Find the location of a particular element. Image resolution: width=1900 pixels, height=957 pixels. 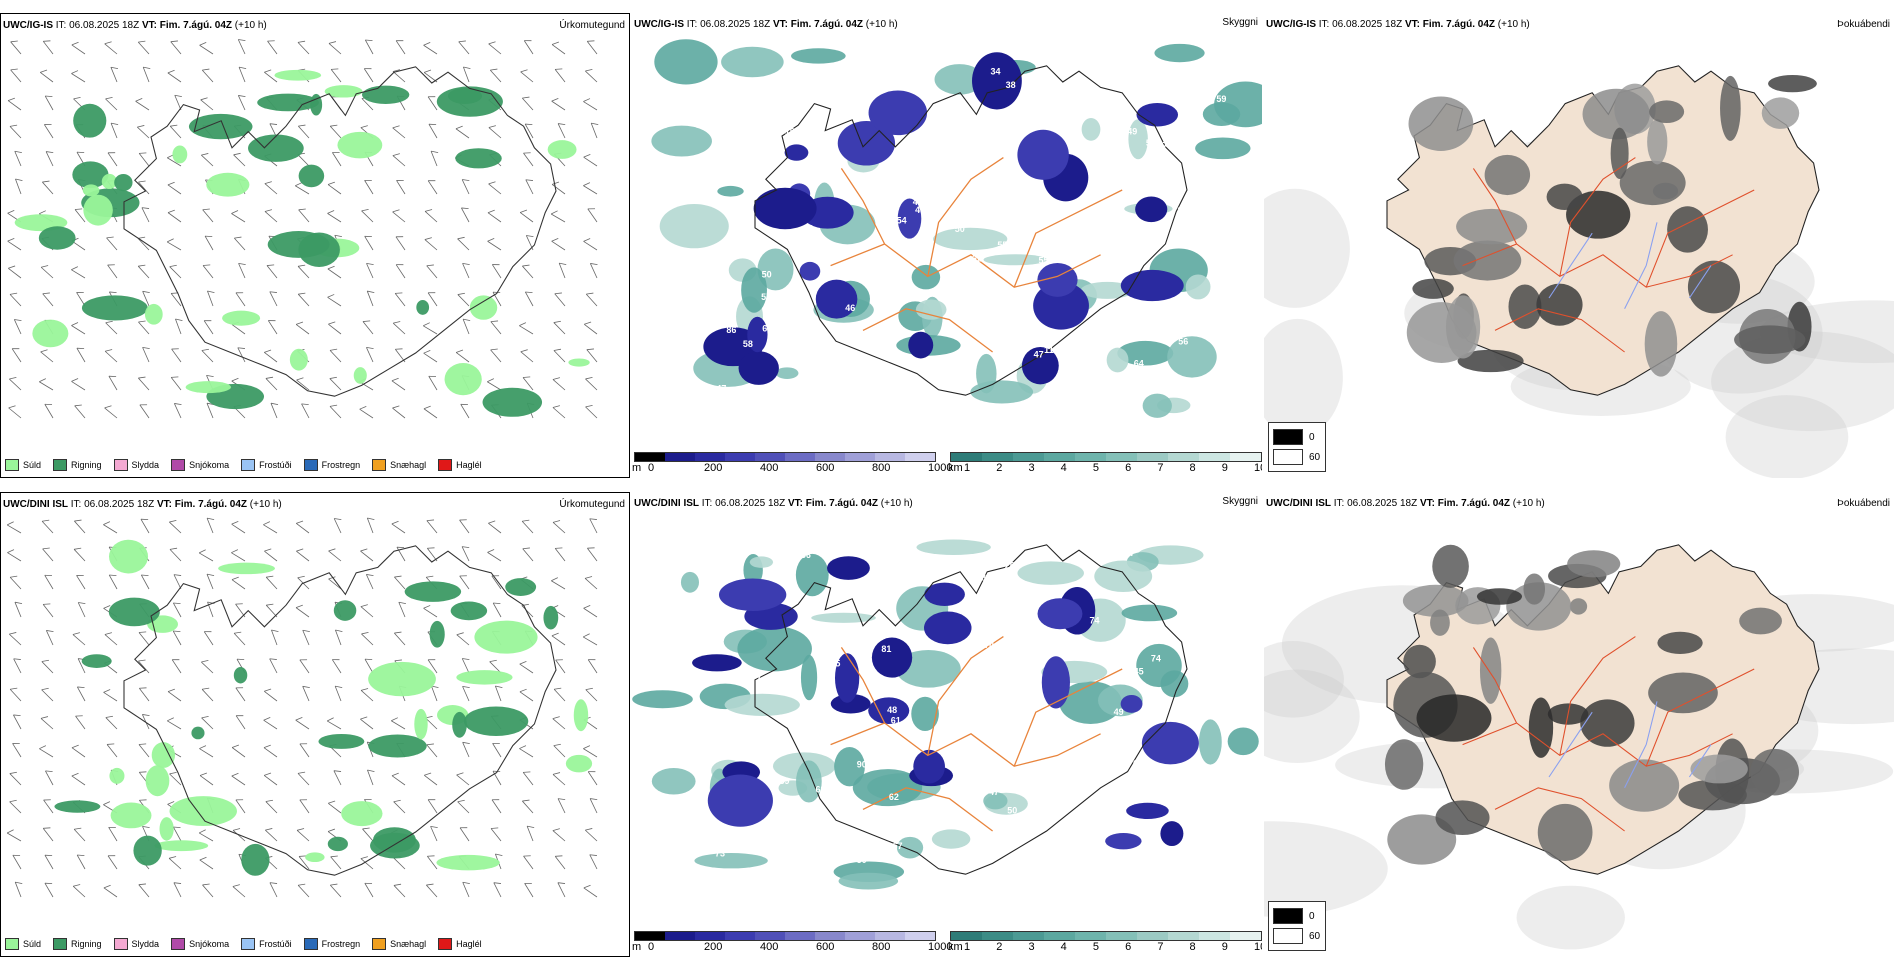

visibility-tick: 10 is located at coordinates (1258, 947).